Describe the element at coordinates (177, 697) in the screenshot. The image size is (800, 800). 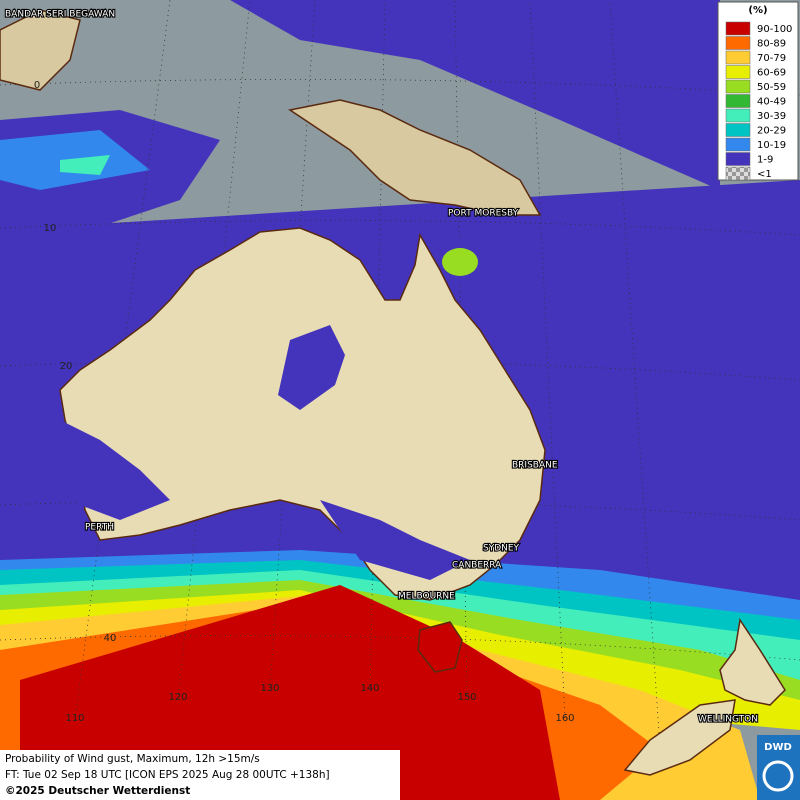
I see `graticule-label: 120` at that location.